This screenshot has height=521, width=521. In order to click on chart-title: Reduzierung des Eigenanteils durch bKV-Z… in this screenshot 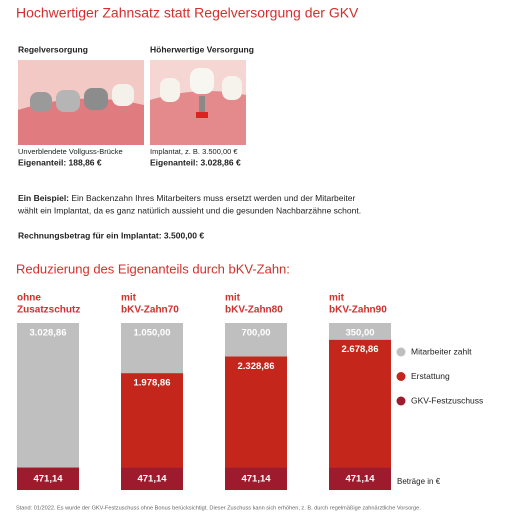, I will do `click(153, 268)`.